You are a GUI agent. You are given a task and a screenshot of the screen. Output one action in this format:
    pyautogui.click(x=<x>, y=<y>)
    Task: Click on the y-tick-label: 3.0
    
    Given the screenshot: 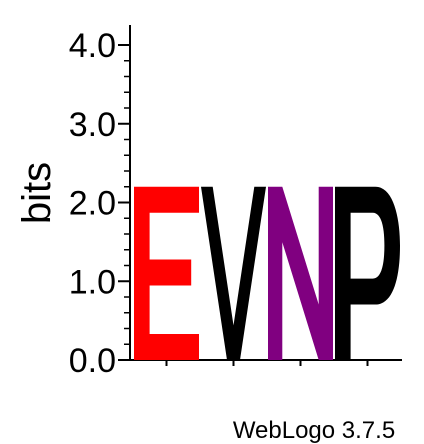 What is the action you would take?
    pyautogui.click(x=92, y=125)
    